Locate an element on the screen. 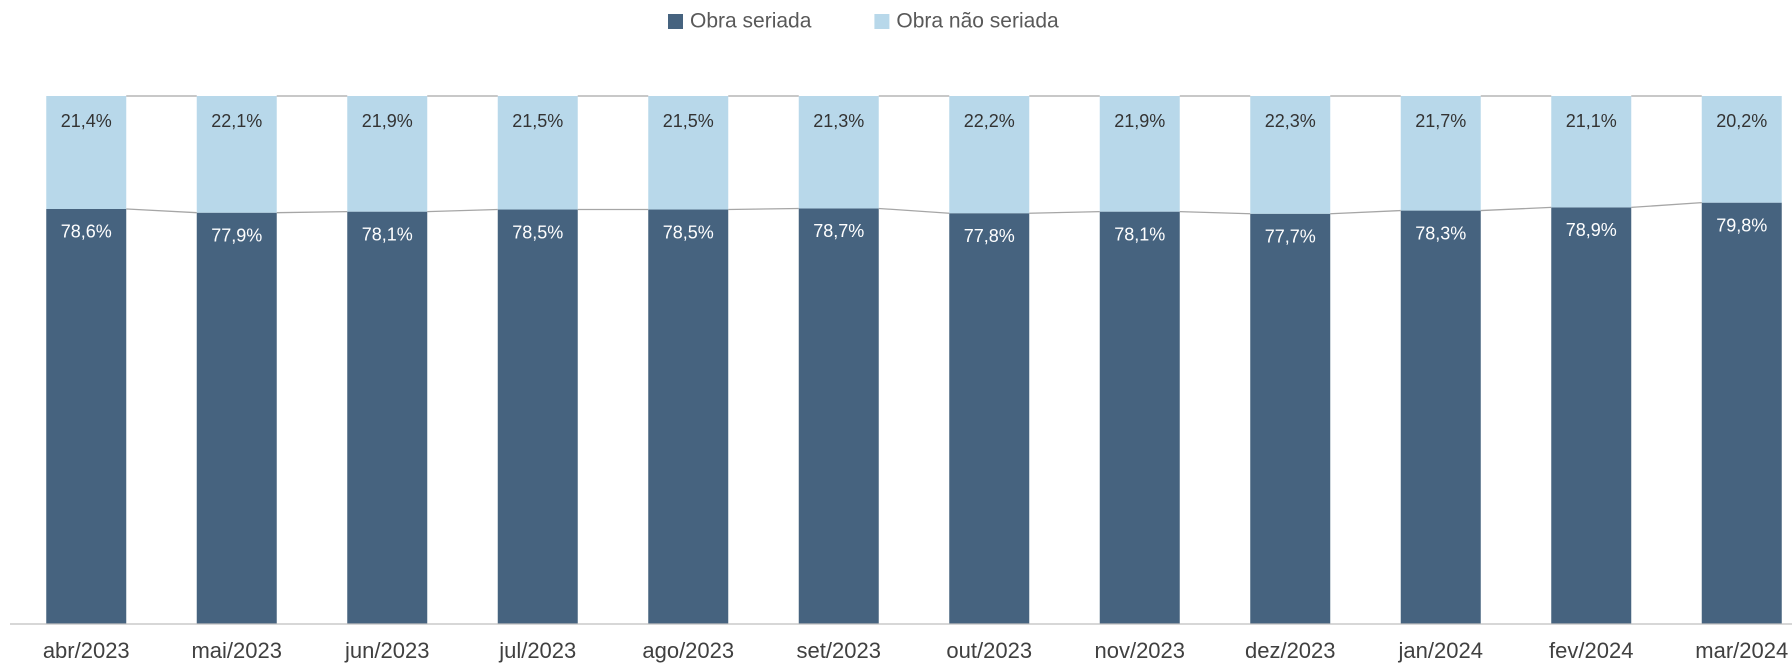 The image size is (1792, 669). data-label: 79,8% is located at coordinates (1741, 225).